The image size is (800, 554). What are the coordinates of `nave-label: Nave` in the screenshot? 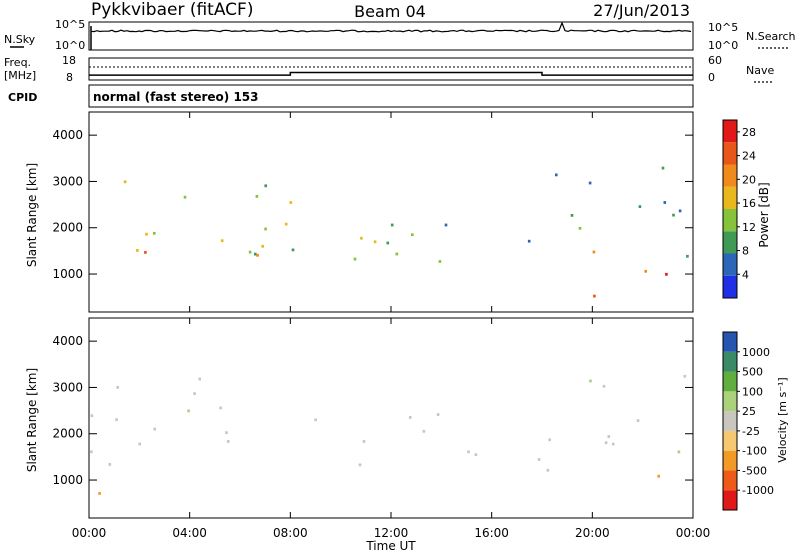 It's located at (760, 70).